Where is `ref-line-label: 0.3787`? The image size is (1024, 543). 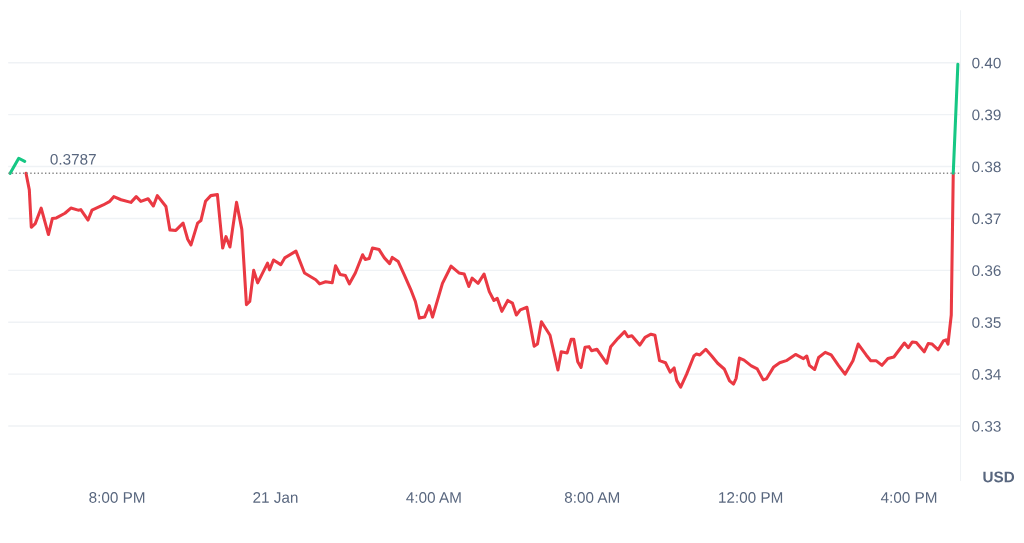 ref-line-label: 0.3787 is located at coordinates (73, 159).